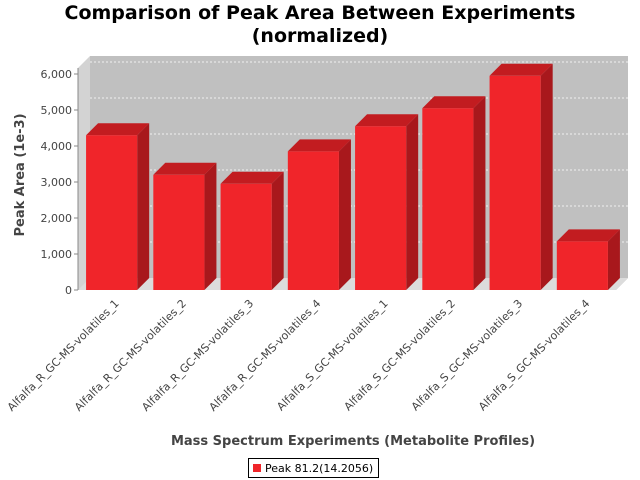 The width and height of the screenshot is (640, 480). Describe the element at coordinates (57, 182) in the screenshot. I see `y-tick-label: 3,000` at that location.